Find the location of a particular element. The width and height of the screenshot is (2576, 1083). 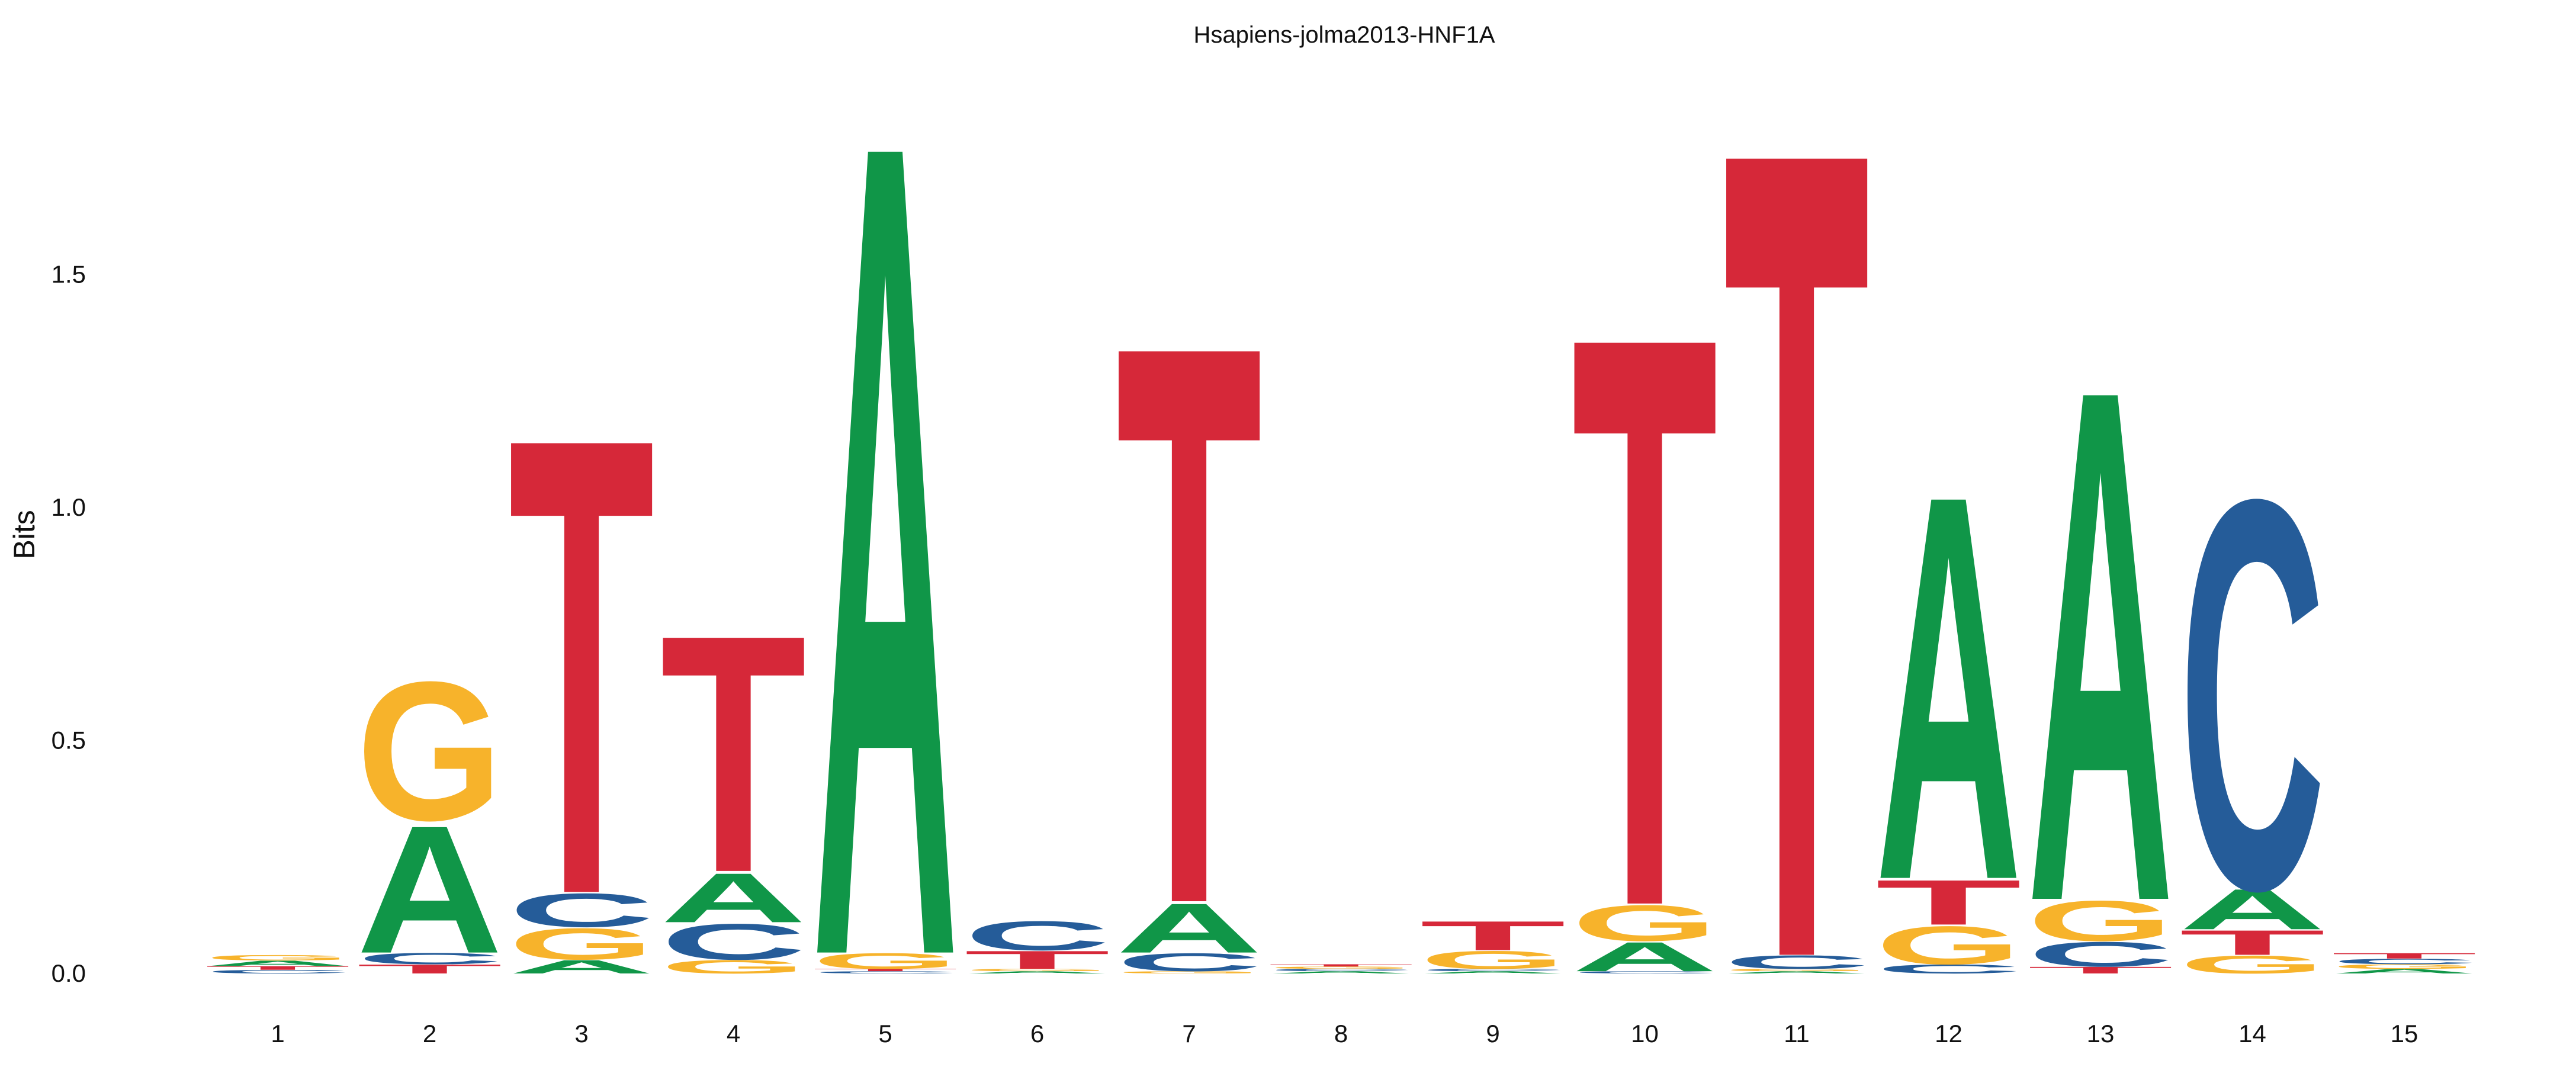

x-tick-label: 8 is located at coordinates (1341, 1034).